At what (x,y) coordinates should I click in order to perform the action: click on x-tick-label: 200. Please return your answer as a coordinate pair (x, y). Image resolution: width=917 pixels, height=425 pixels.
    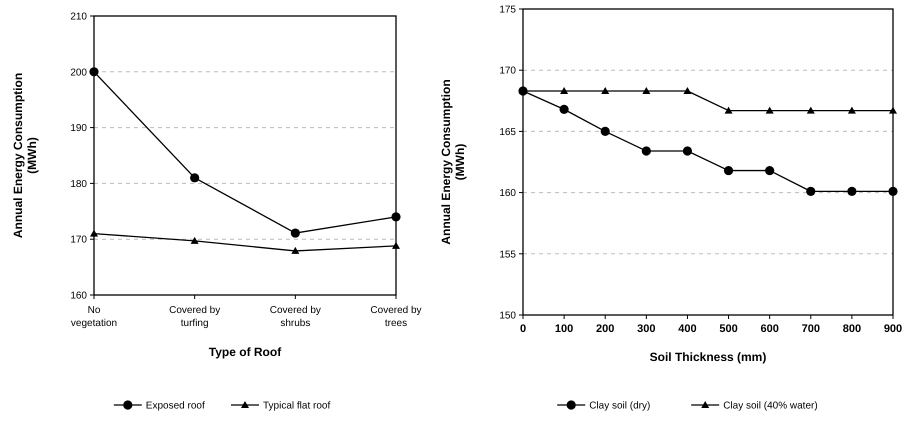
    Looking at the image, I should click on (605, 329).